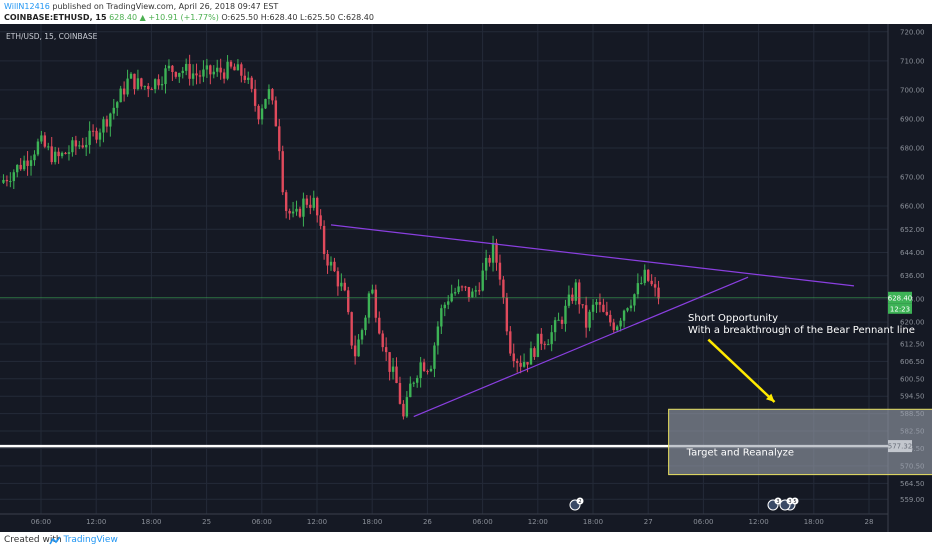 This screenshot has width=932, height=550. What do you see at coordinates (900, 297) in the screenshot?
I see `last-price-tag` at bounding box center [900, 297].